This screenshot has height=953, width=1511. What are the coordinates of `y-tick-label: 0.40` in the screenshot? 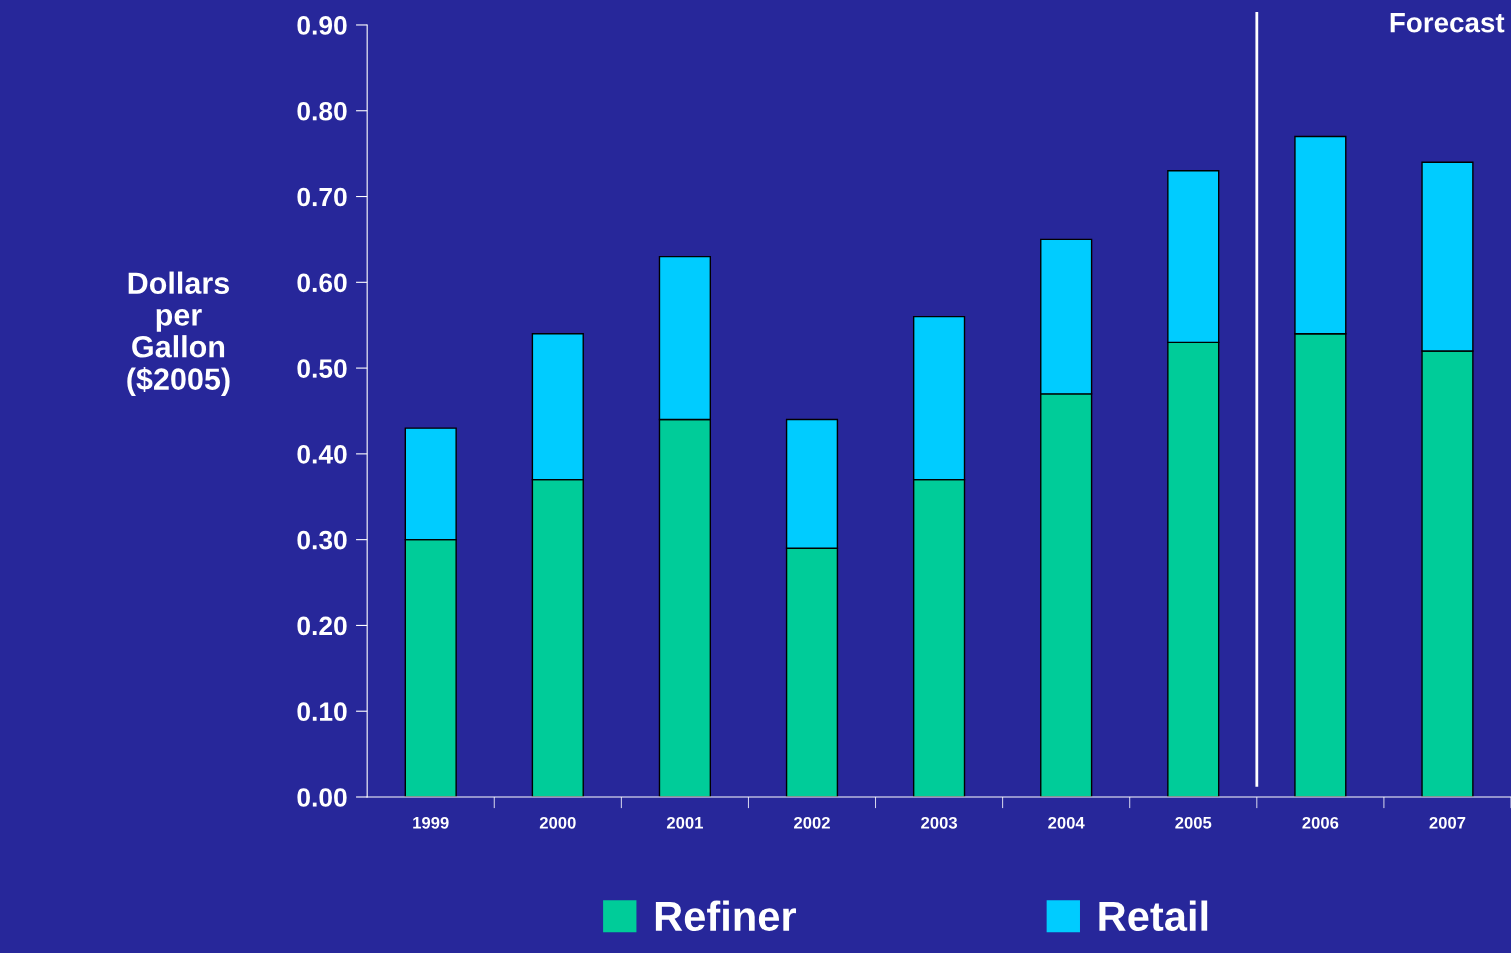 It's located at (322, 454).